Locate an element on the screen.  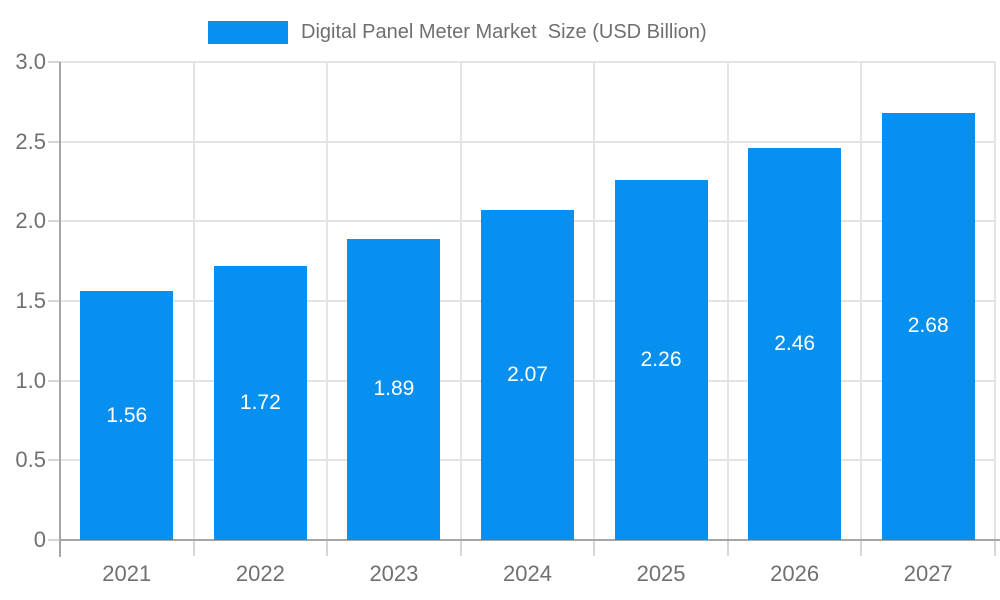
x-tick-label: 2023 is located at coordinates (394, 573).